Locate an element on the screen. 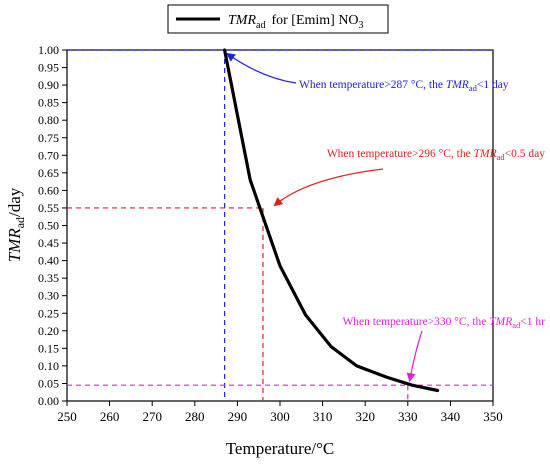 The image size is (550, 464). y-tick-label: 0.70 is located at coordinates (48, 155).